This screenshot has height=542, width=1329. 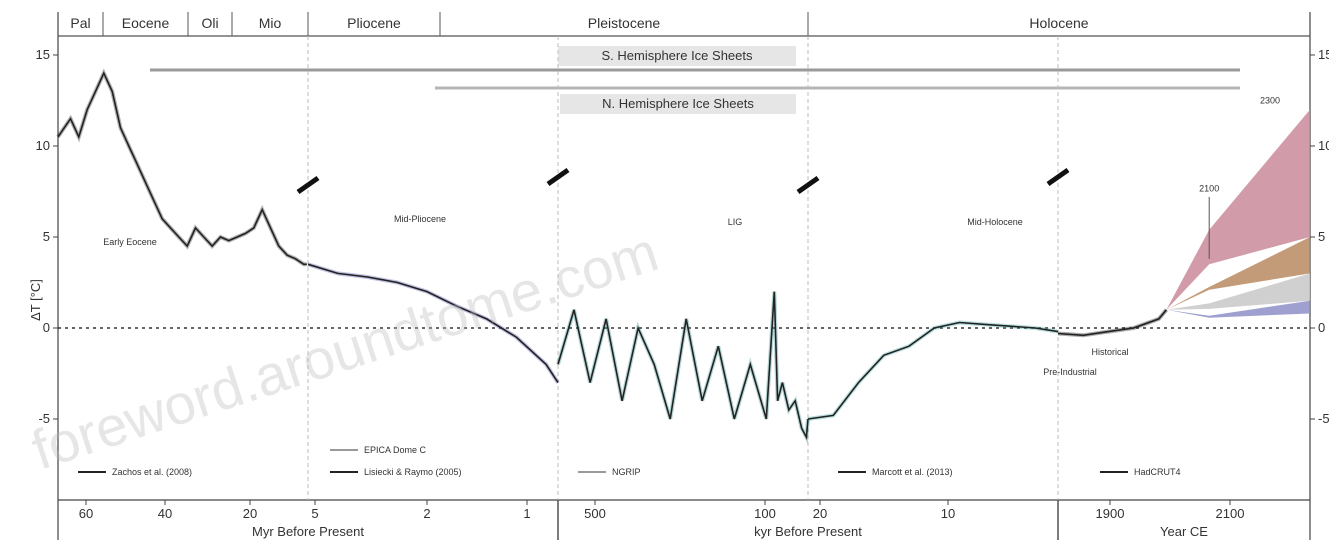 What do you see at coordinates (948, 513) in the screenshot?
I see `x-tick-label: 10` at bounding box center [948, 513].